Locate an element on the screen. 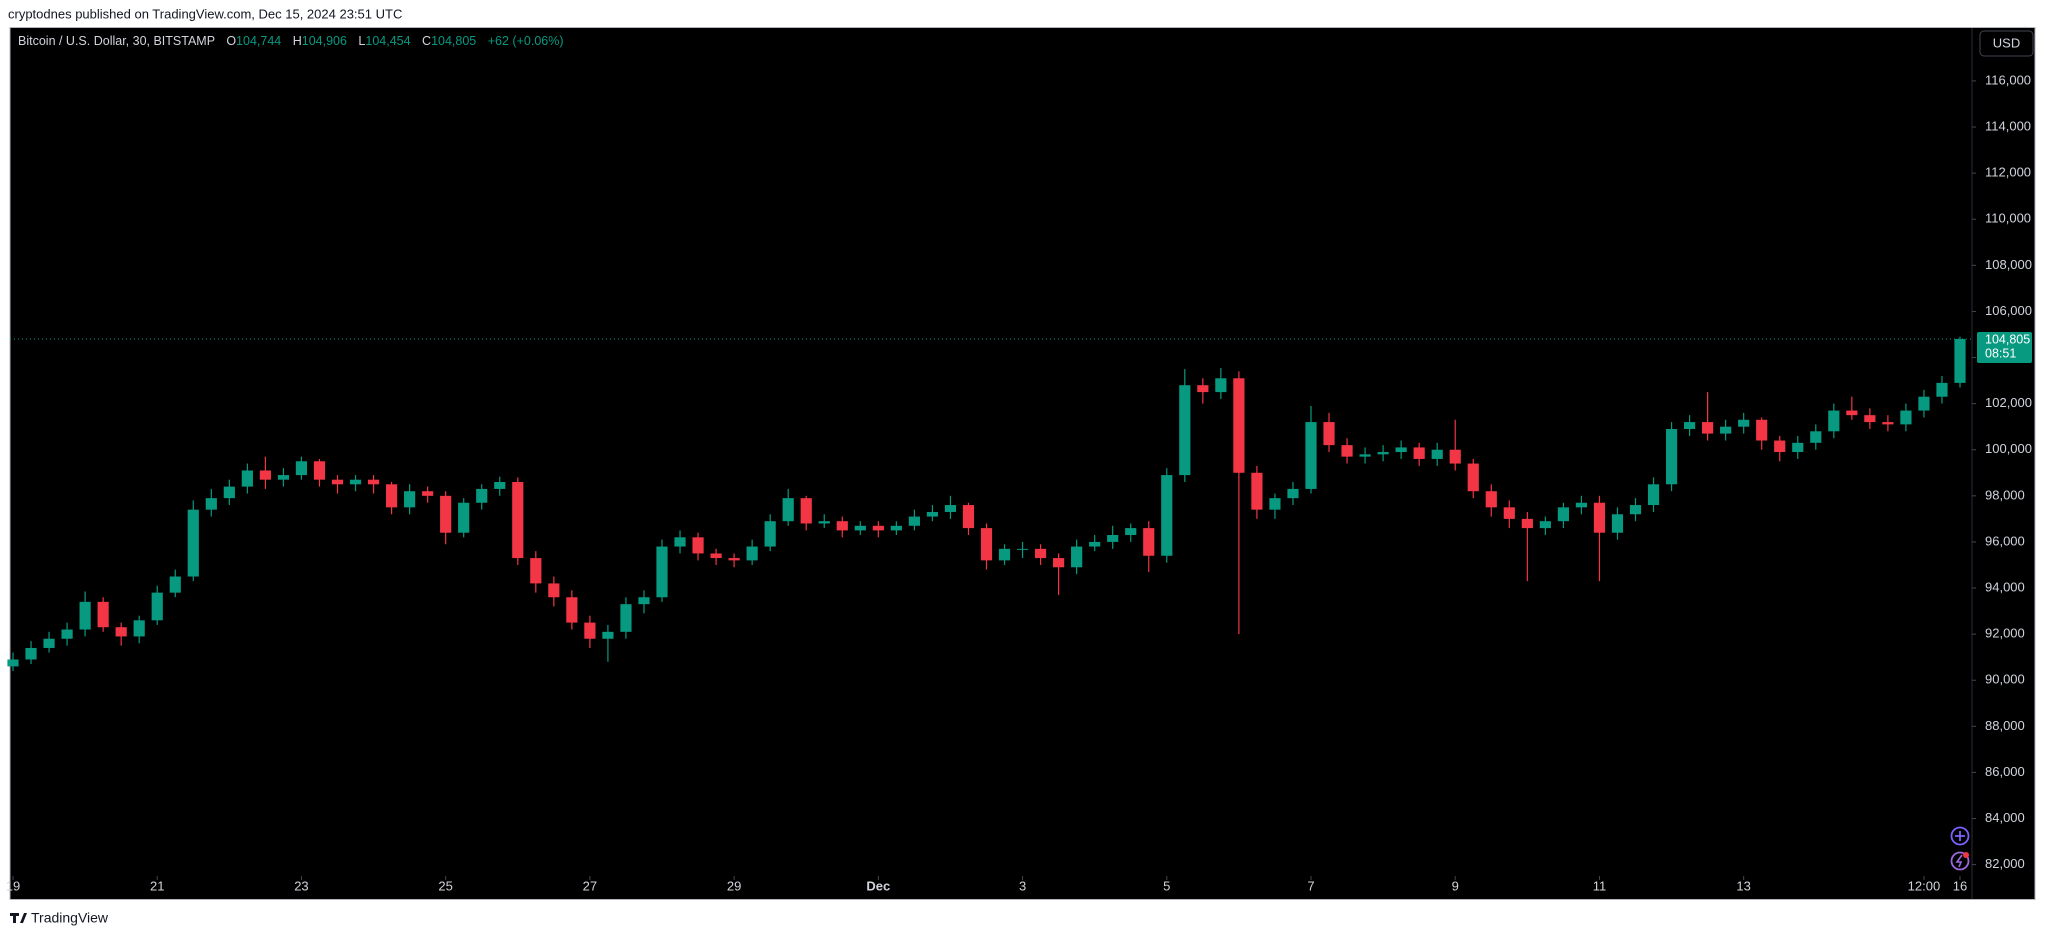 This screenshot has width=2048, height=937. y-tick-label: 86,000 is located at coordinates (2005, 771).